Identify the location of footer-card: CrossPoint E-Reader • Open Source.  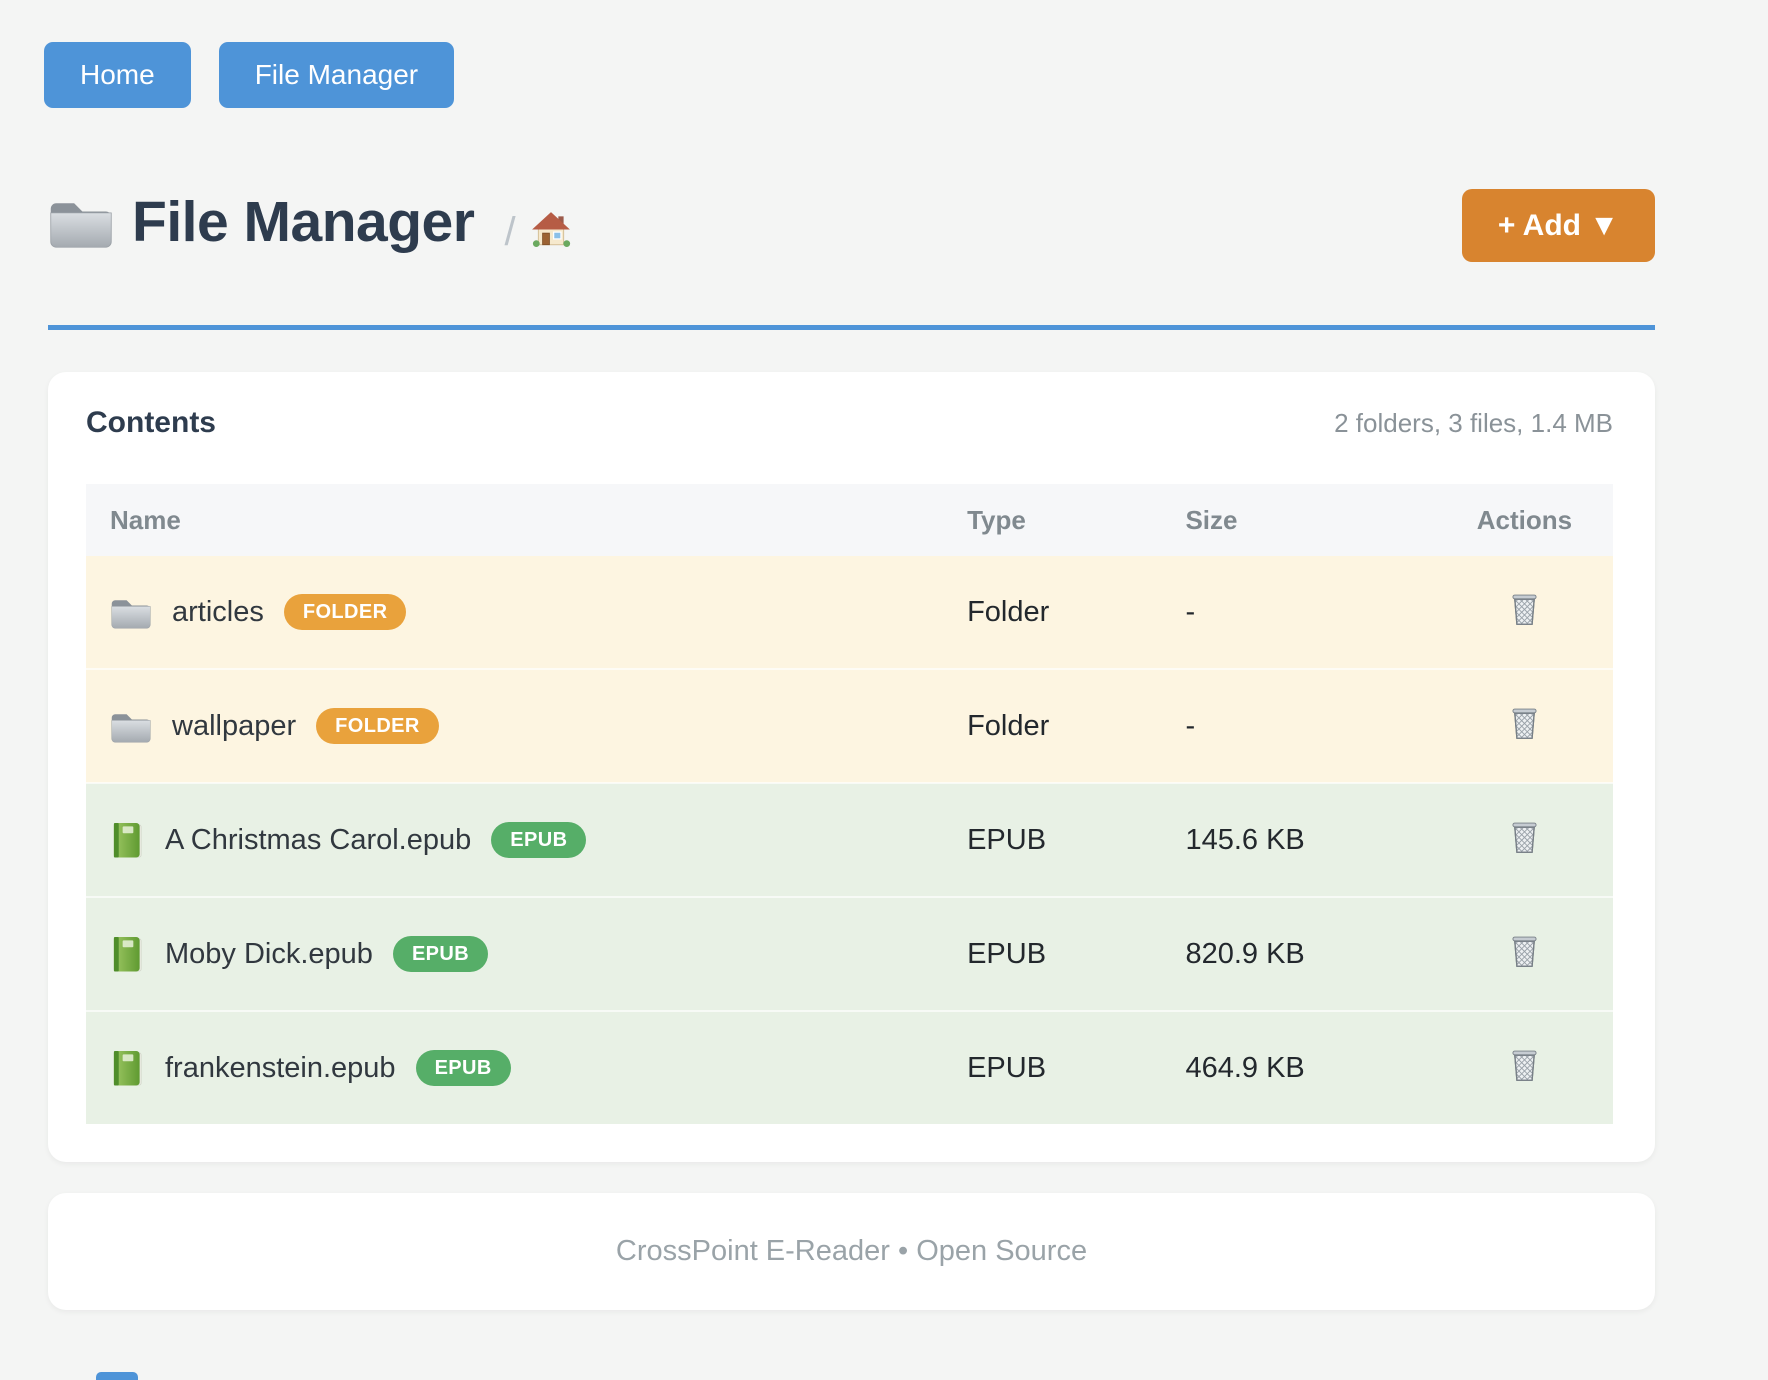
(851, 1251).